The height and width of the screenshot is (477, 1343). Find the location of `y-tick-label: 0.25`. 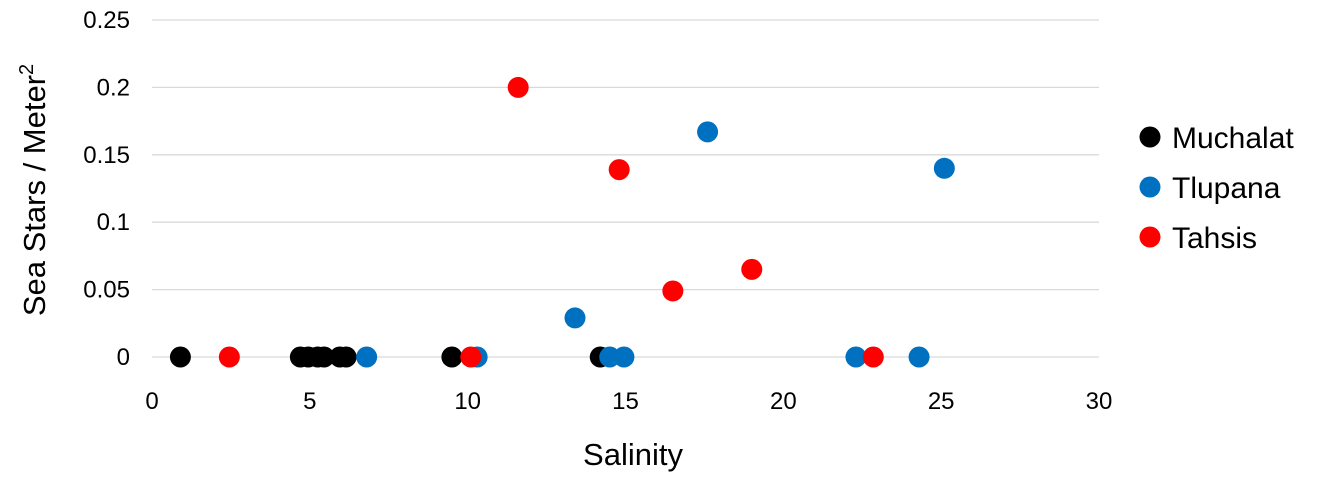

y-tick-label: 0.25 is located at coordinates (106, 20).